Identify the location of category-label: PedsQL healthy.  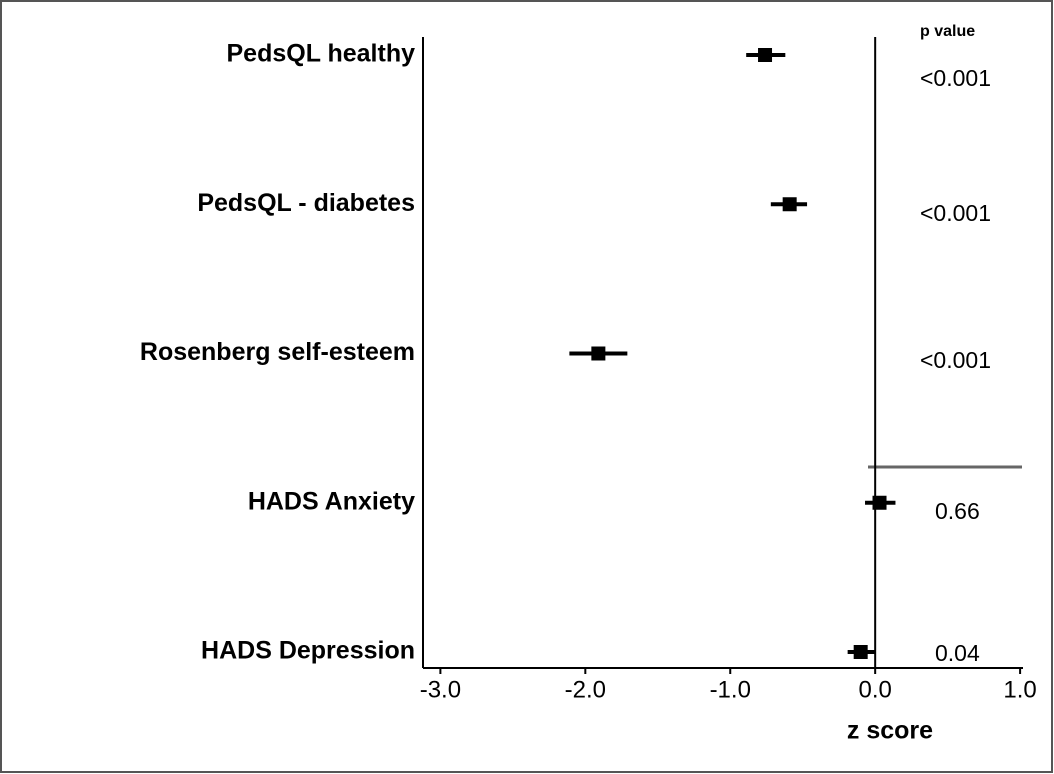
(321, 54).